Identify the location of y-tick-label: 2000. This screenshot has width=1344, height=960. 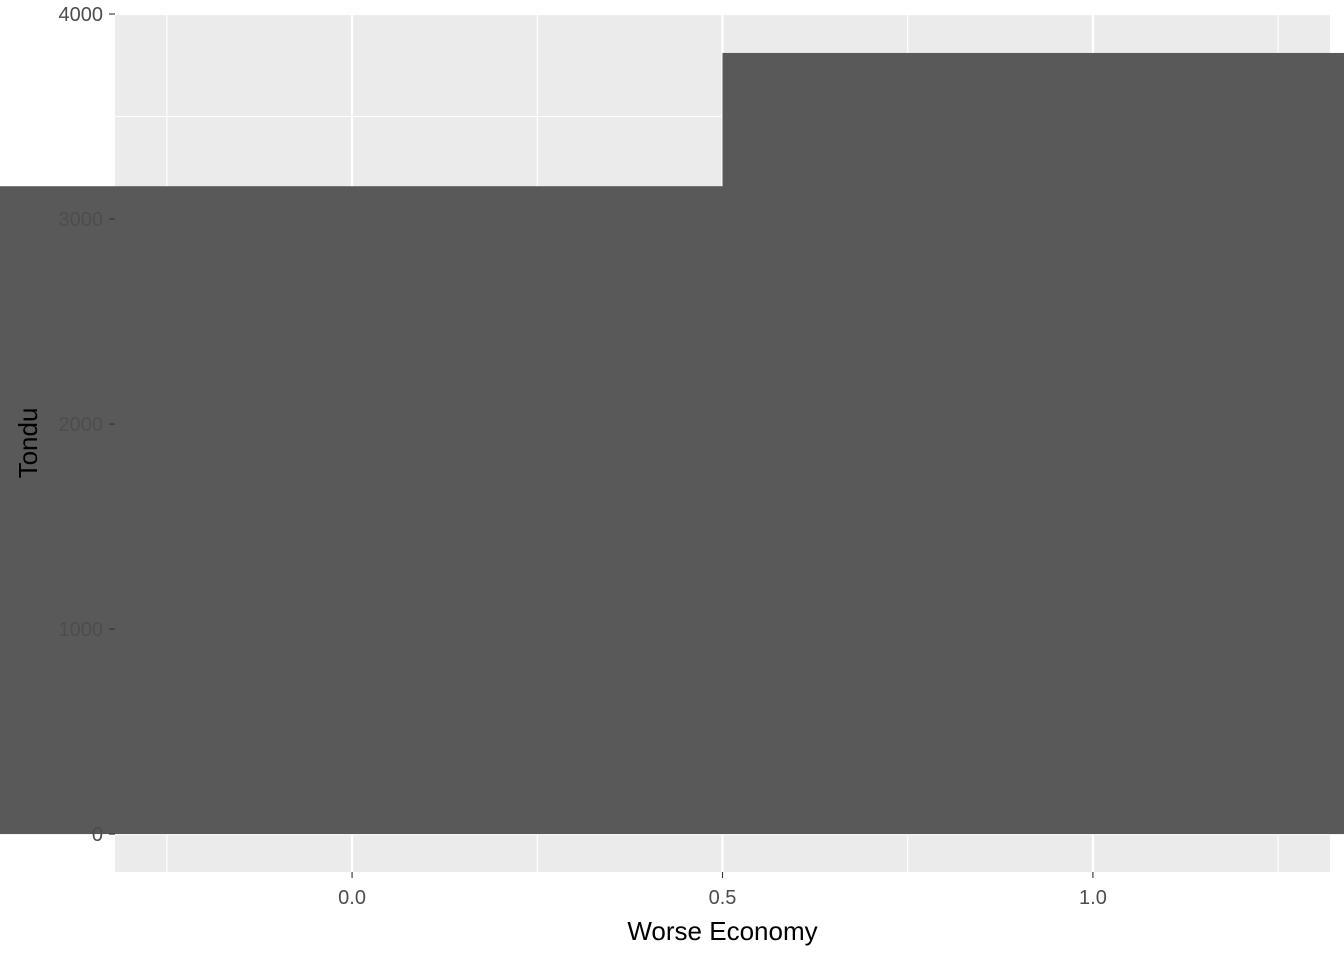
(81, 425).